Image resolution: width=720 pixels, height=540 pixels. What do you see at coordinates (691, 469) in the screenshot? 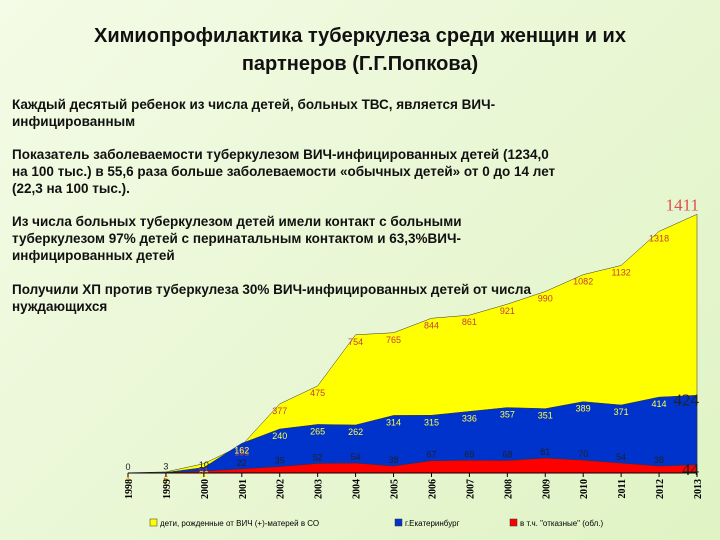
I see `value-label: 44` at bounding box center [691, 469].